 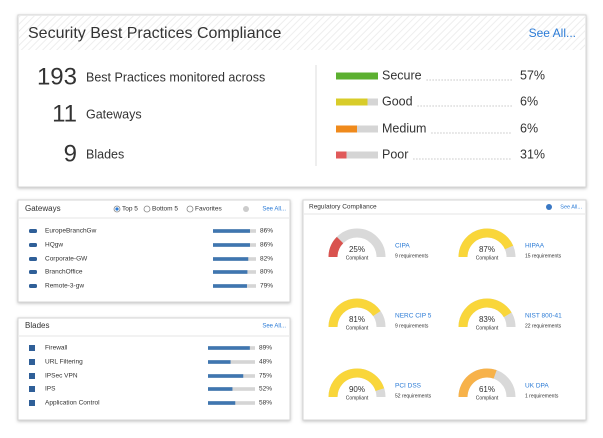 What do you see at coordinates (535, 246) in the screenshot?
I see `regulation-name: HIPAA` at bounding box center [535, 246].